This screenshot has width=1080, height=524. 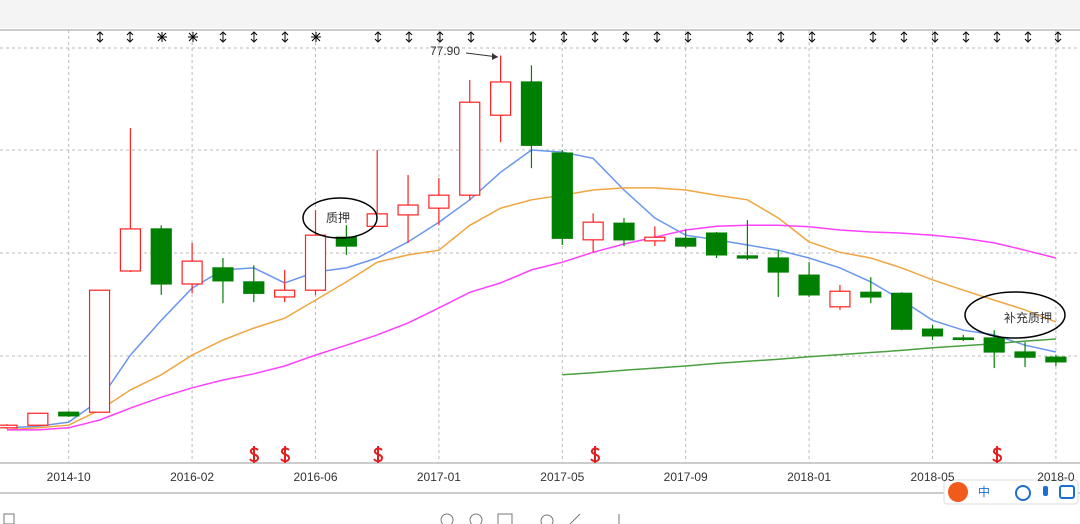 I want to click on x-tick-label: 2016-06, so click(x=315, y=477).